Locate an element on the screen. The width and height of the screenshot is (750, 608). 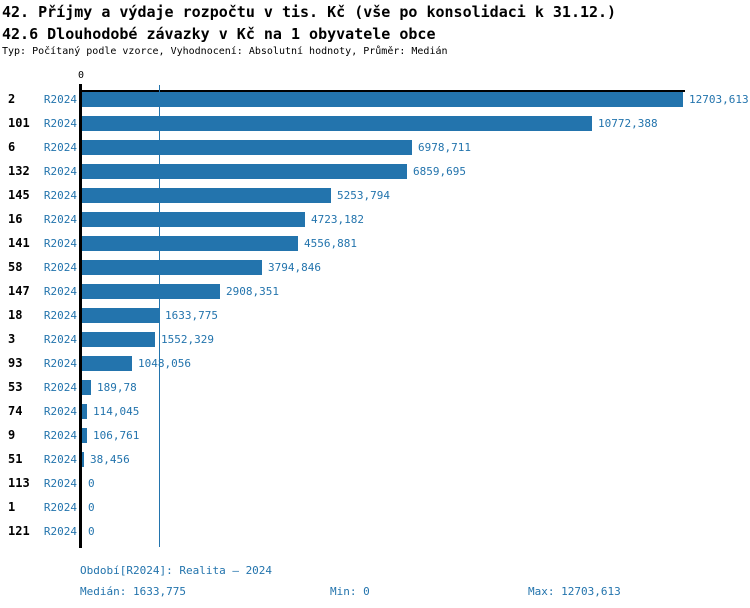
chart-row: 18 R2024 1633,775 is located at coordinates (375, 315).